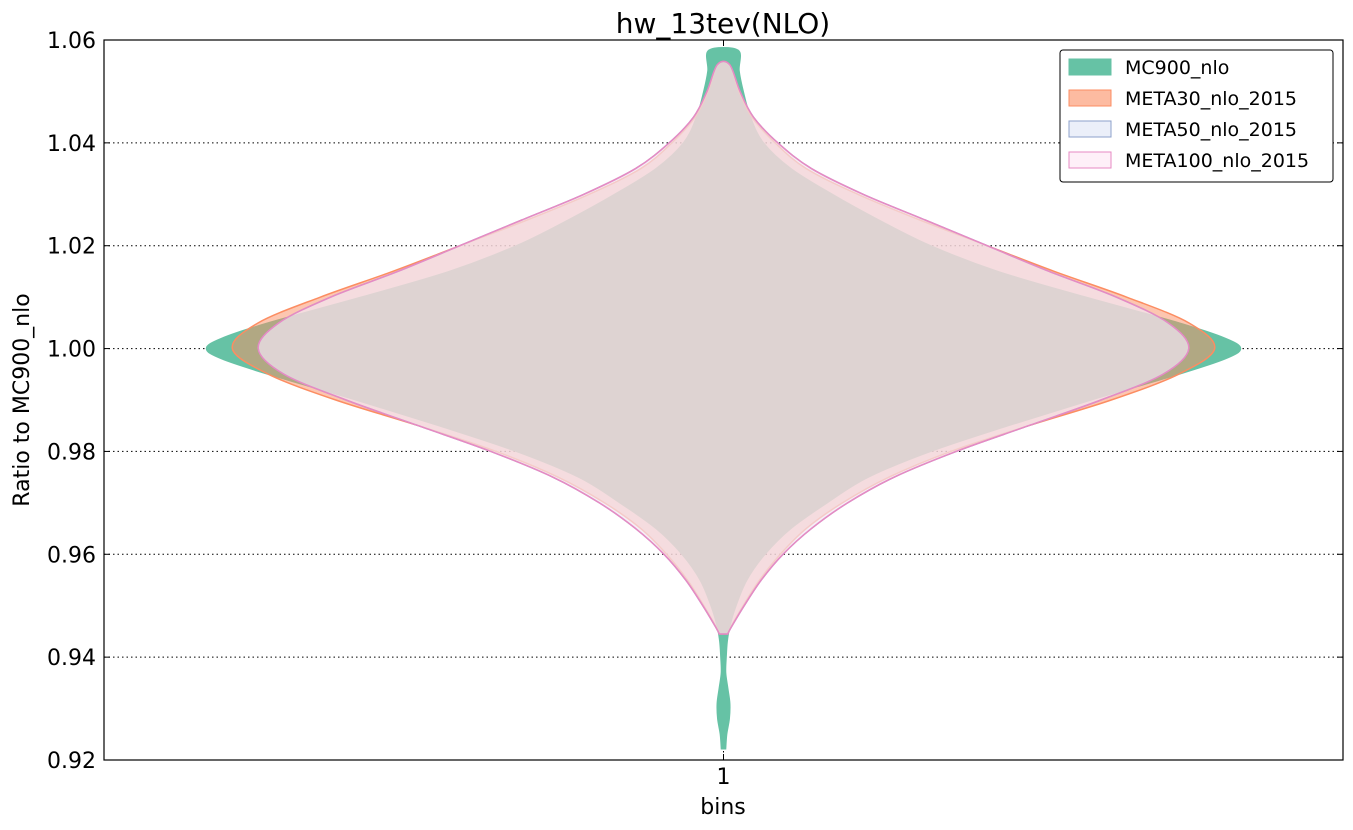 The image size is (1353, 830). I want to click on x-axis-label: bins, so click(722, 807).